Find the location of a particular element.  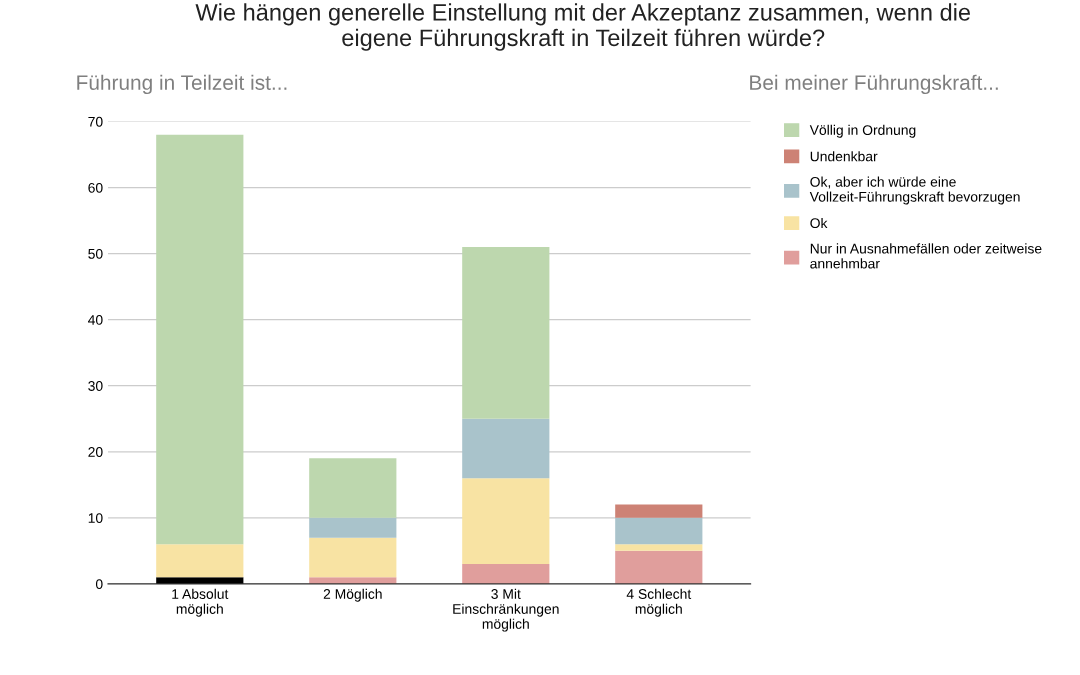

y-tick-label: 0 is located at coordinates (99, 584).